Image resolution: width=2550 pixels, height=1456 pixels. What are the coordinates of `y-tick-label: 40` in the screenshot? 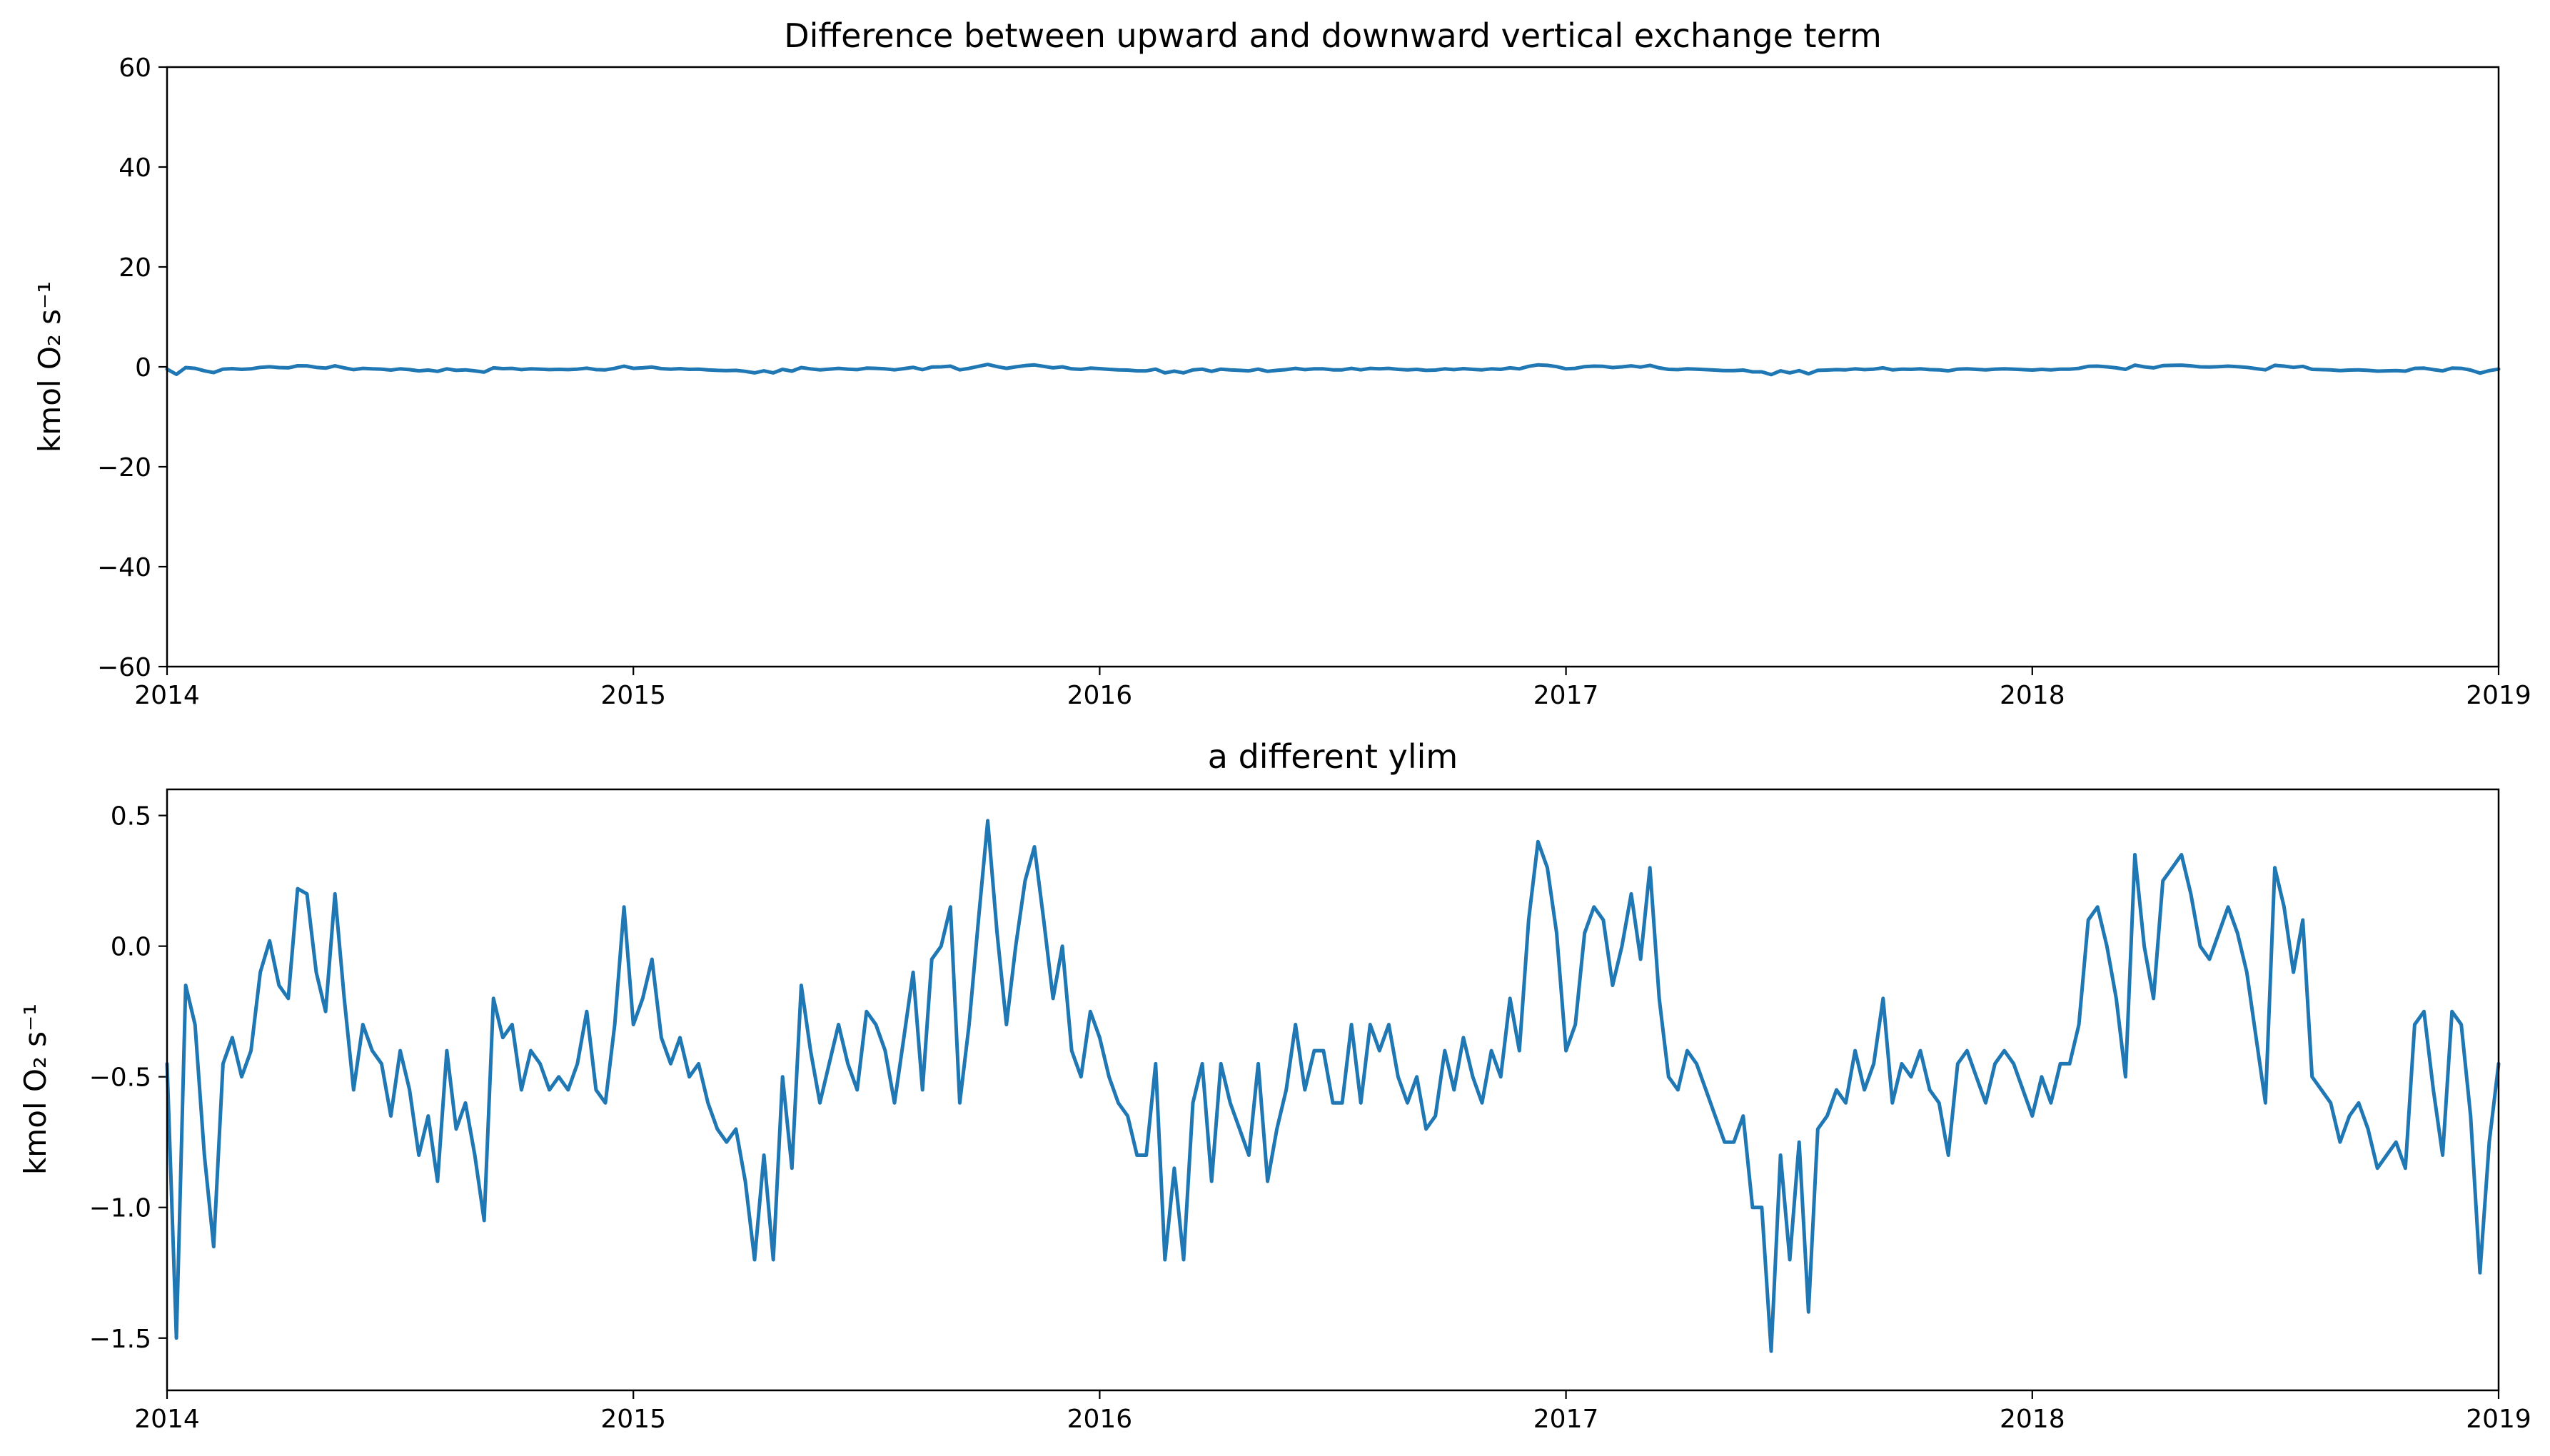 It's located at (135, 168).